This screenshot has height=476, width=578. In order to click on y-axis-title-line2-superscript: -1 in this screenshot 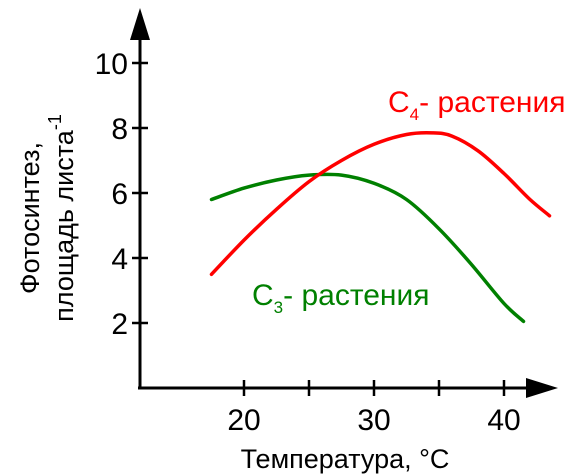, I will do `click(55, 122)`.